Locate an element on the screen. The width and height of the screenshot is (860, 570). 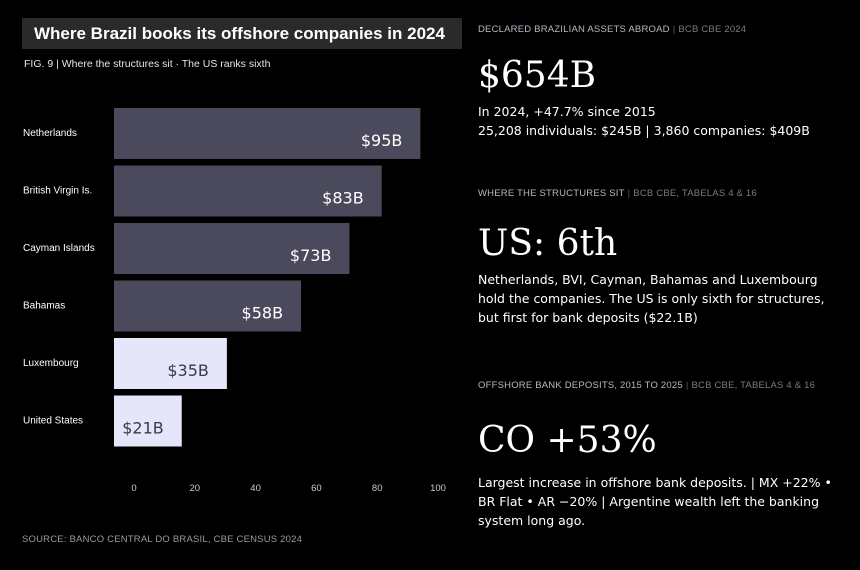
bar-bahamas is located at coordinates (208, 306).